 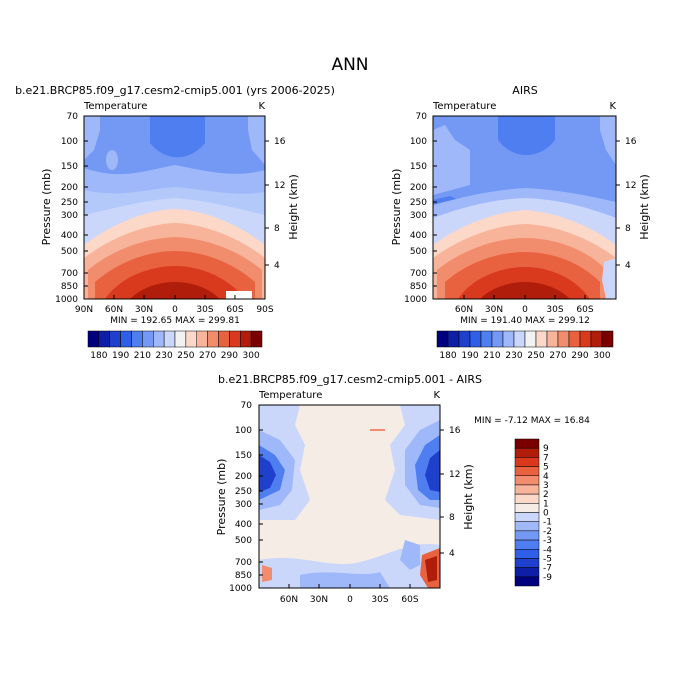 What do you see at coordinates (469, 356) in the screenshot?
I see `colorbar-label: 190` at bounding box center [469, 356].